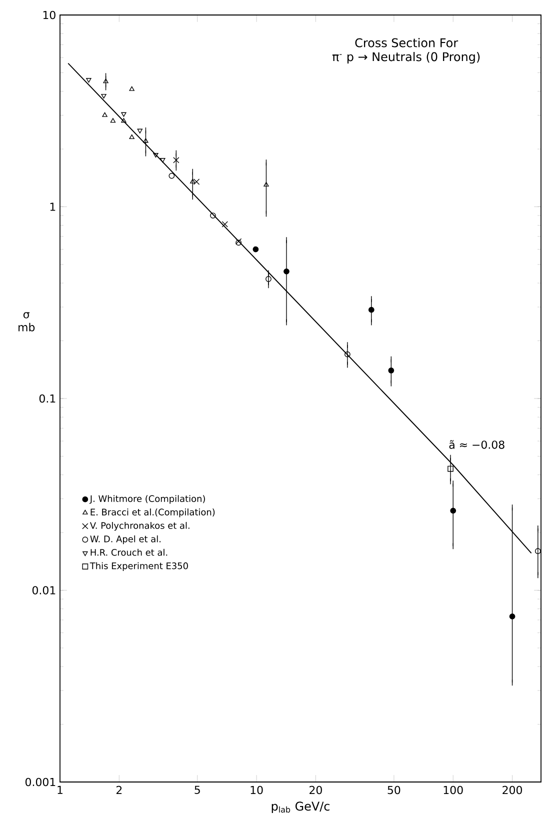 The width and height of the screenshot is (549, 837). I want to click on y-axis-title: σ mb, so click(26, 322).